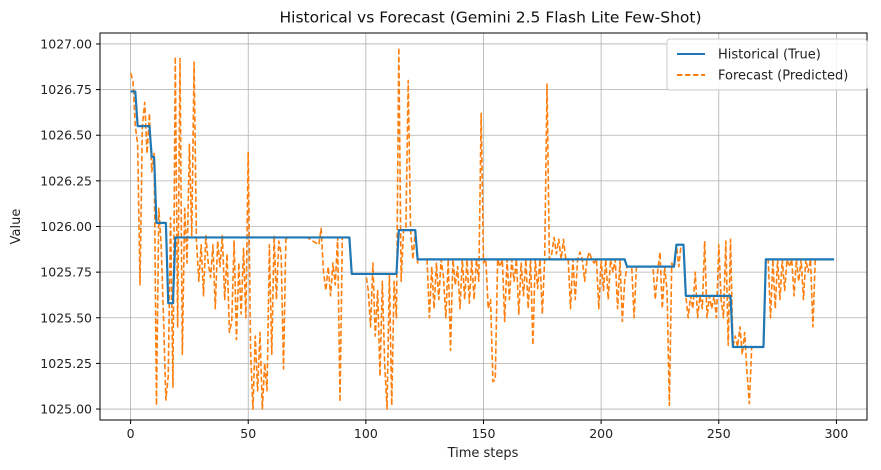 Image resolution: width=881 pixels, height=470 pixels. Describe the element at coordinates (769, 55) in the screenshot. I see `legend-label-historical: Historical (True)` at that location.